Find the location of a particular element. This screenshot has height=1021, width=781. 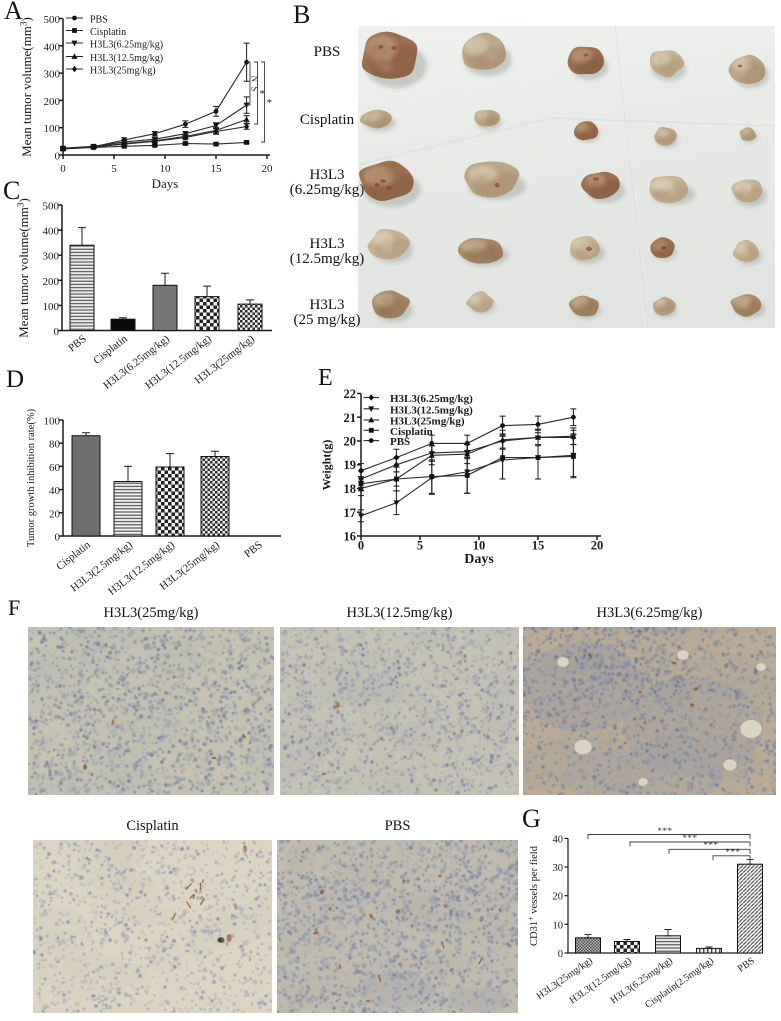

svg-text: 19 is located at coordinates (350, 465).